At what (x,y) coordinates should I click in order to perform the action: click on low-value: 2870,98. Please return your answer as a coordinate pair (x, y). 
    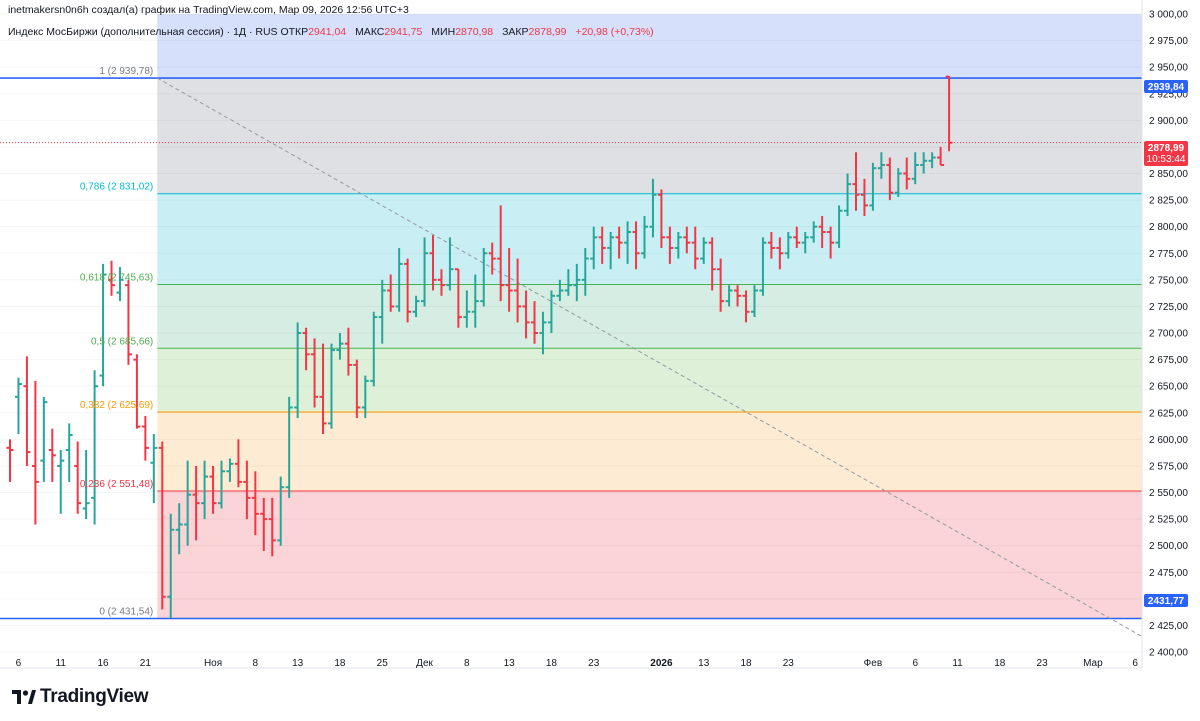
    Looking at the image, I should click on (474, 32).